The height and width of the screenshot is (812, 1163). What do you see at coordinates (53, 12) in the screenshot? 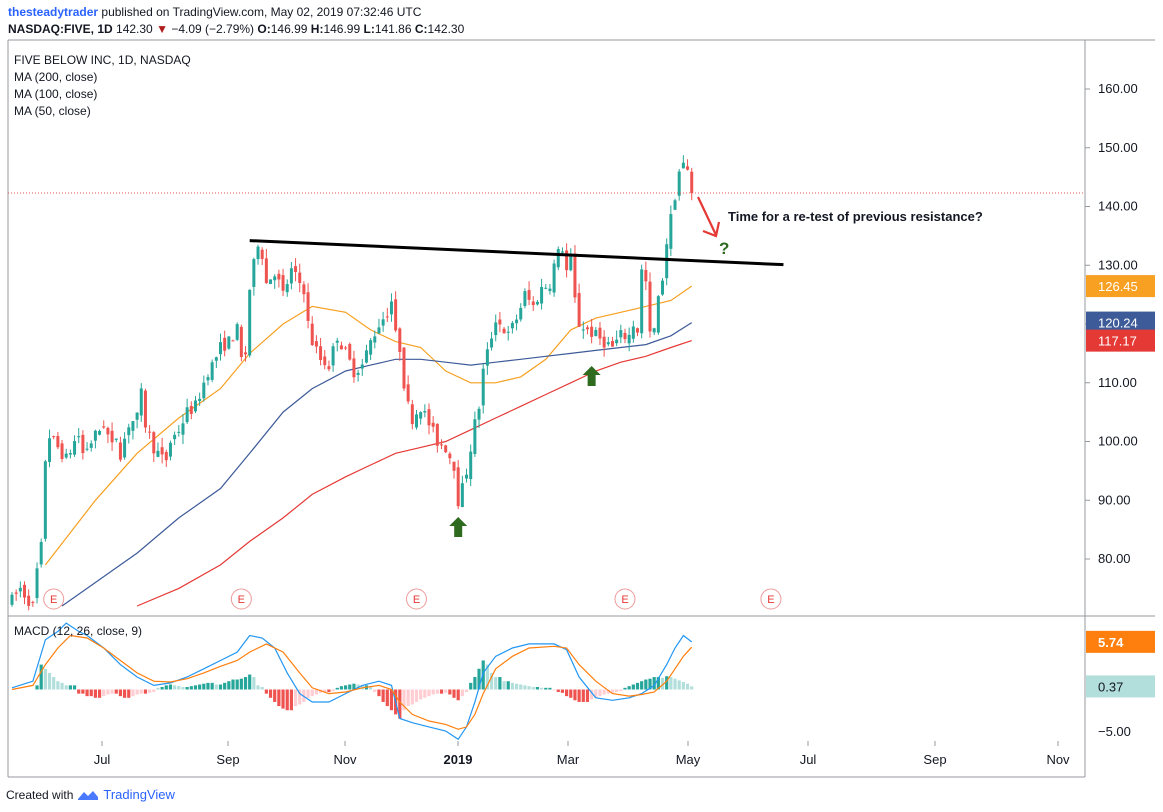
I see `author-name: thesteadytrader` at bounding box center [53, 12].